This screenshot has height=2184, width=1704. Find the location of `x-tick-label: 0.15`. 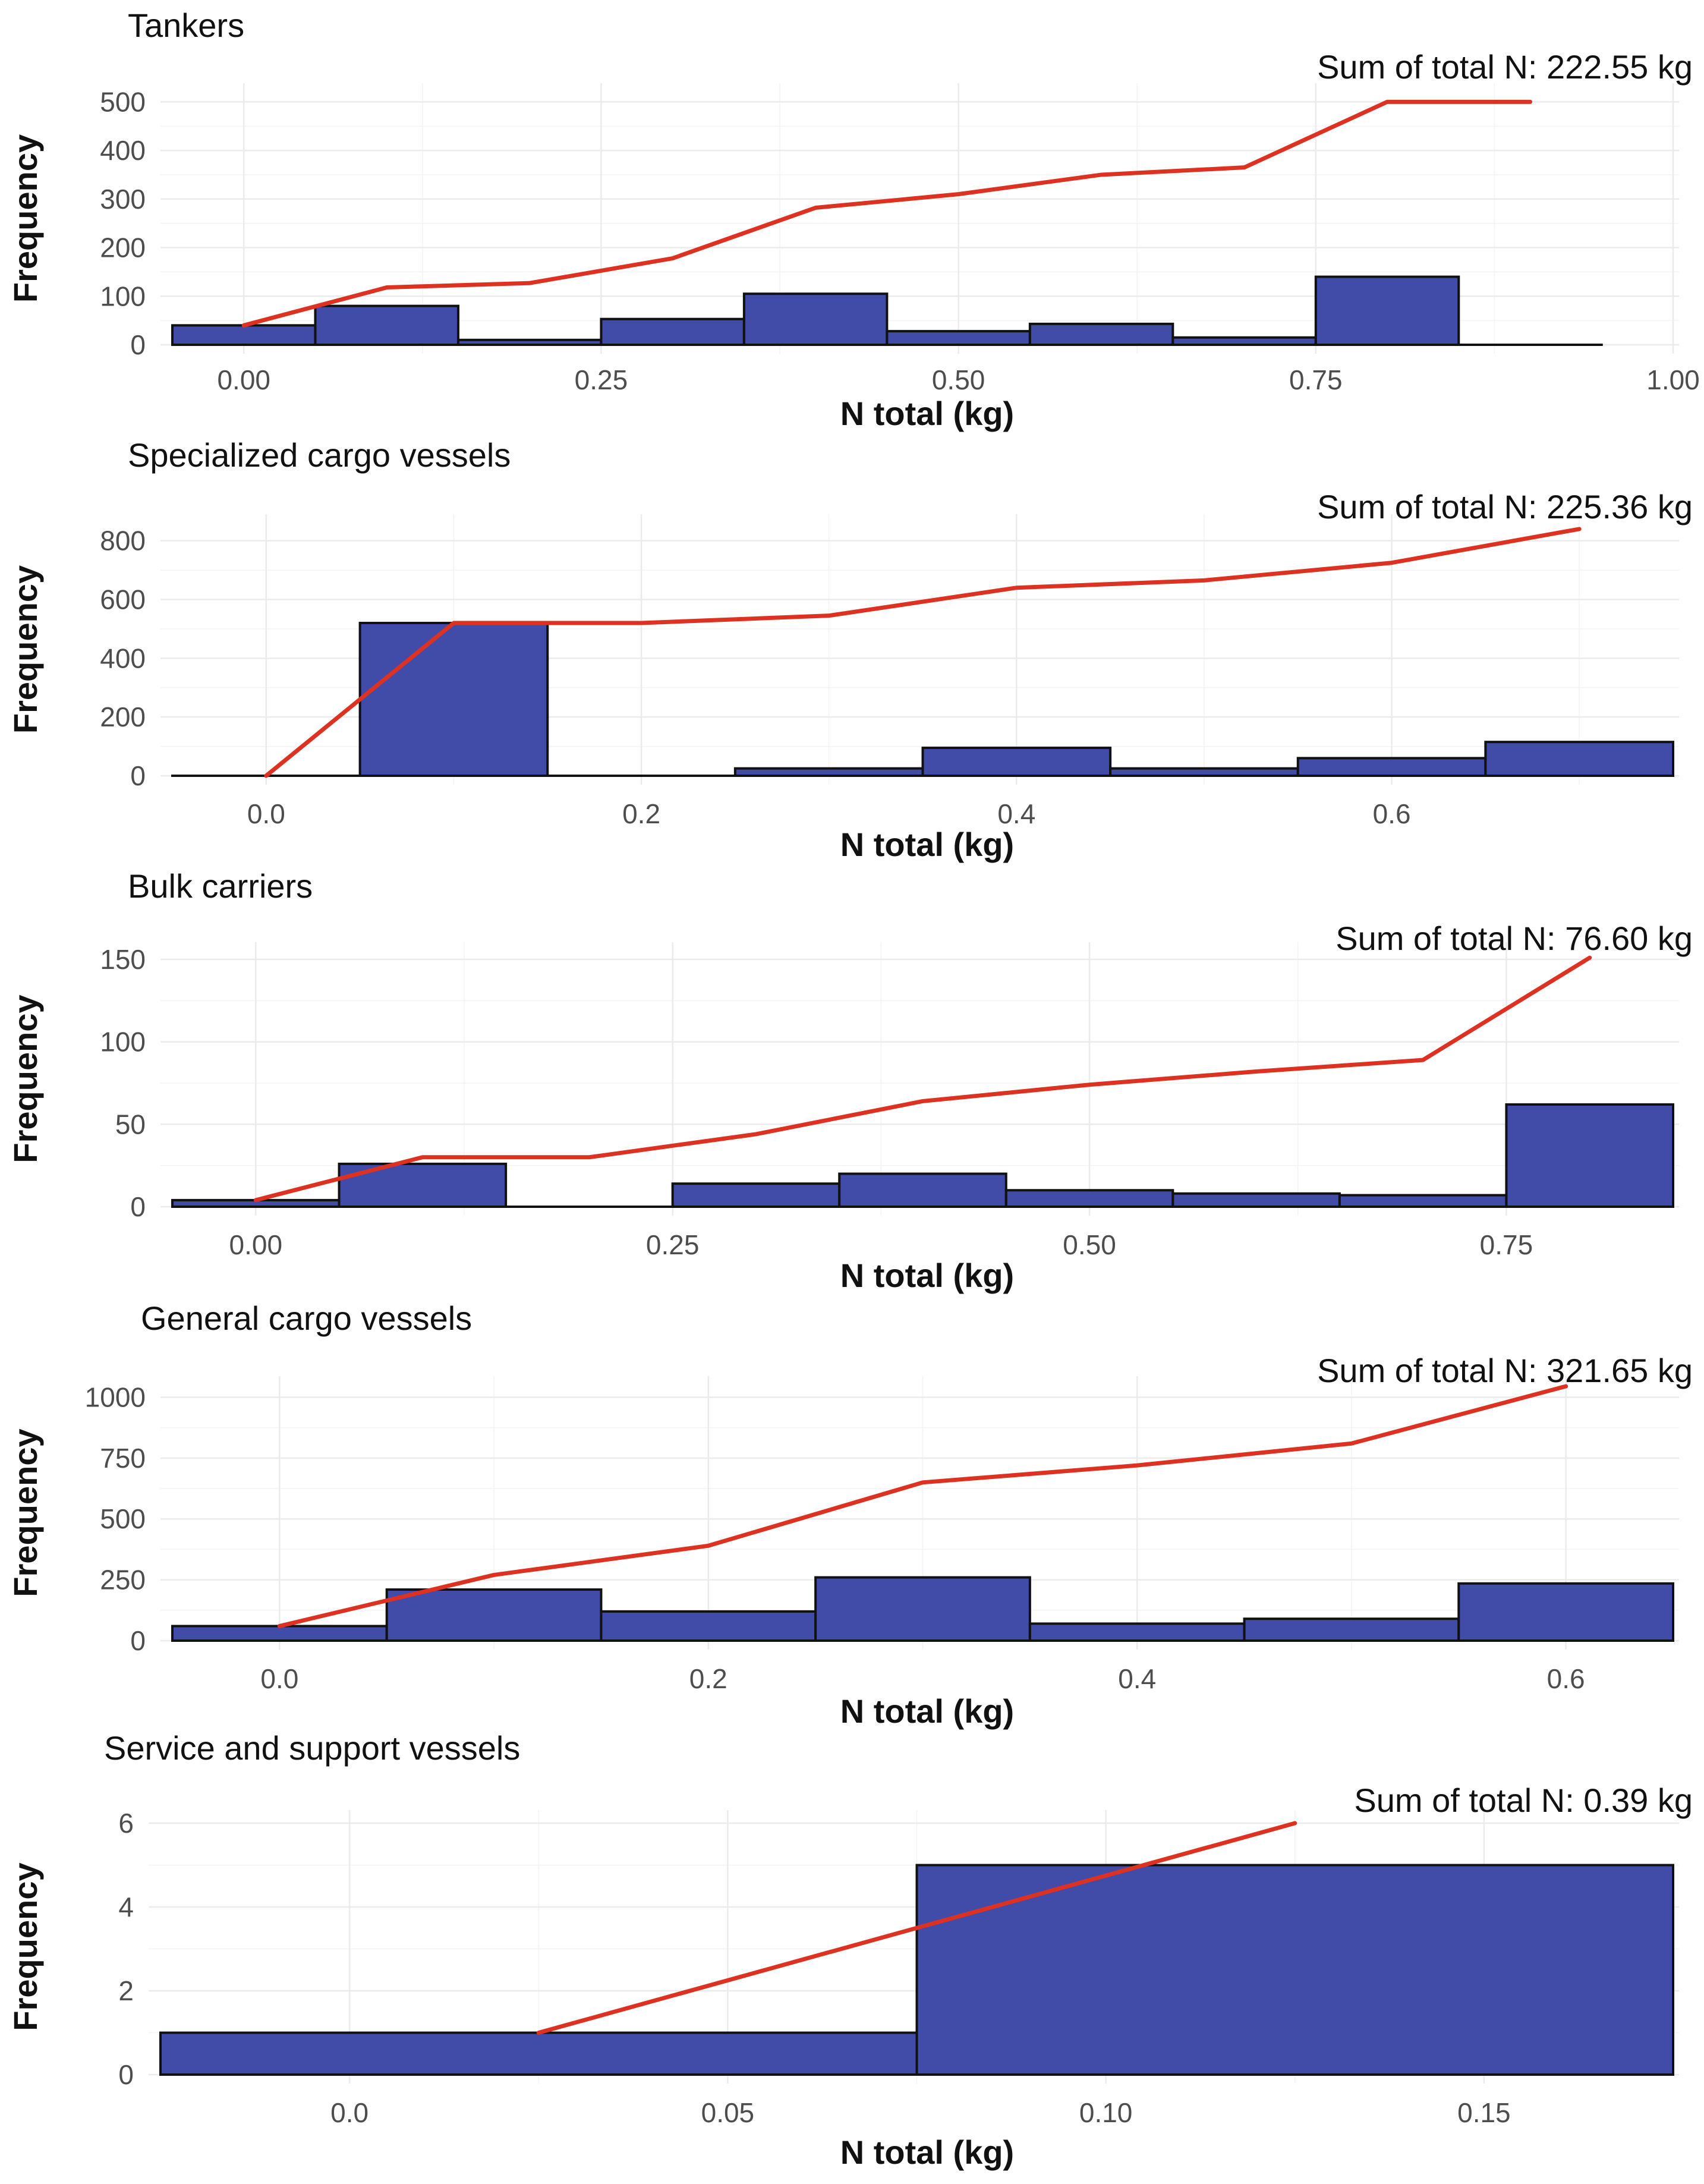

x-tick-label: 0.15 is located at coordinates (1484, 2112).